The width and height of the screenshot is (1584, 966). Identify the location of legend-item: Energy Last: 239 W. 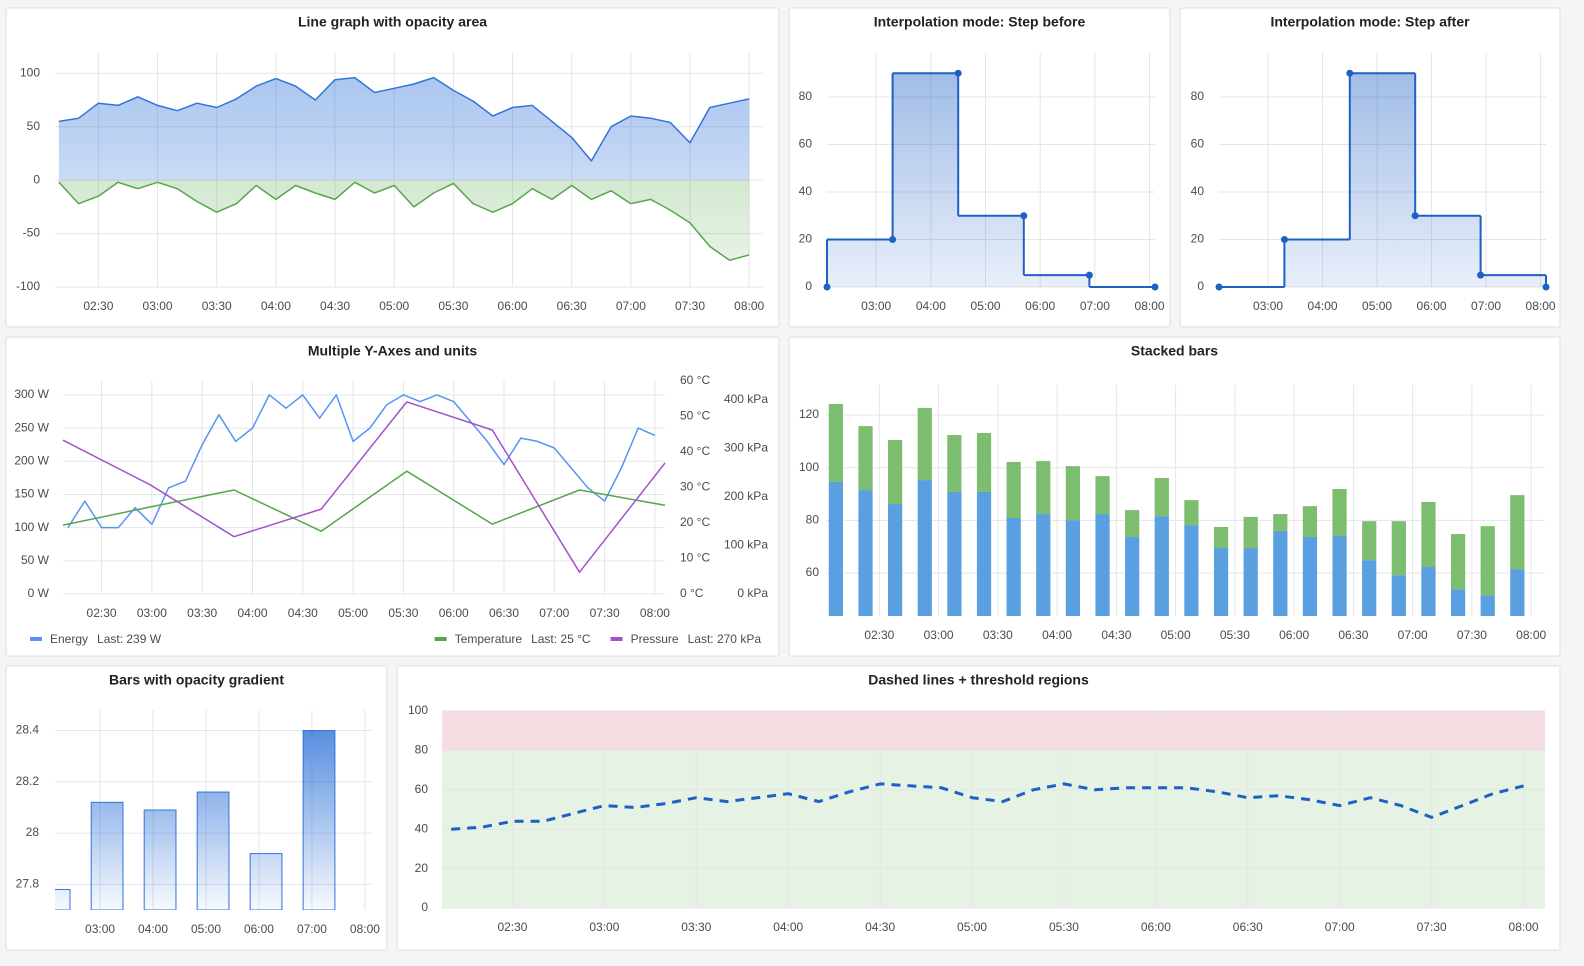
(96, 639).